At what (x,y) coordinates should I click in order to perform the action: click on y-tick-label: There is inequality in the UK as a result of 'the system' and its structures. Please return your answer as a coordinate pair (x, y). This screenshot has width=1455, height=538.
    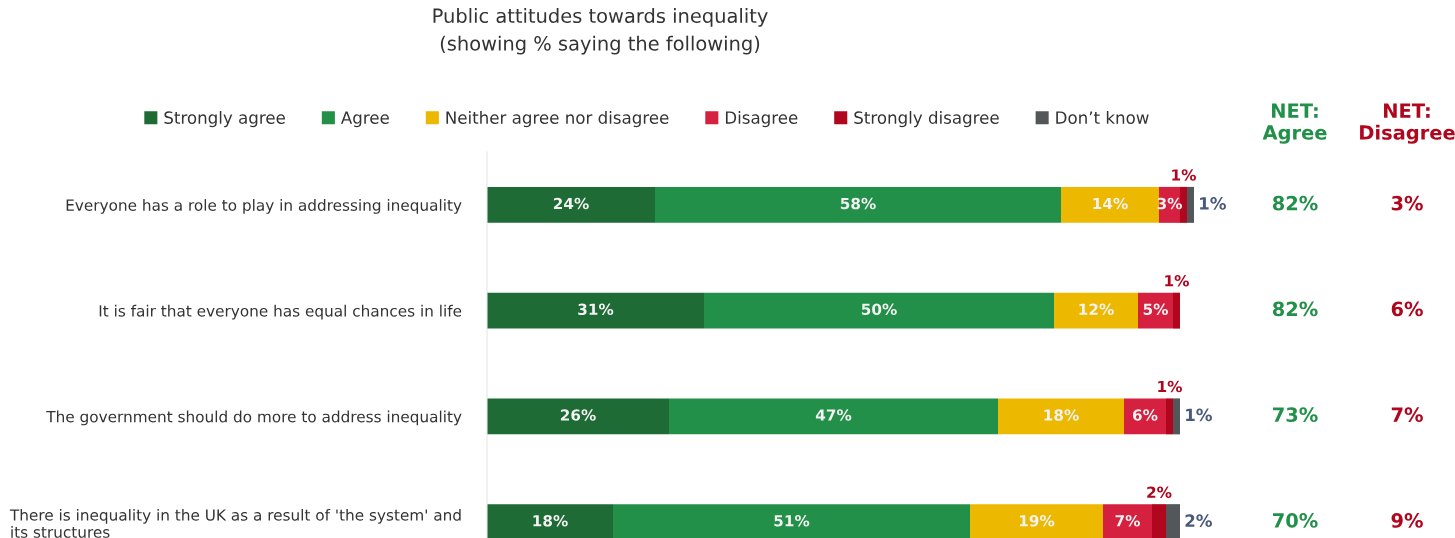
    Looking at the image, I should click on (235, 523).